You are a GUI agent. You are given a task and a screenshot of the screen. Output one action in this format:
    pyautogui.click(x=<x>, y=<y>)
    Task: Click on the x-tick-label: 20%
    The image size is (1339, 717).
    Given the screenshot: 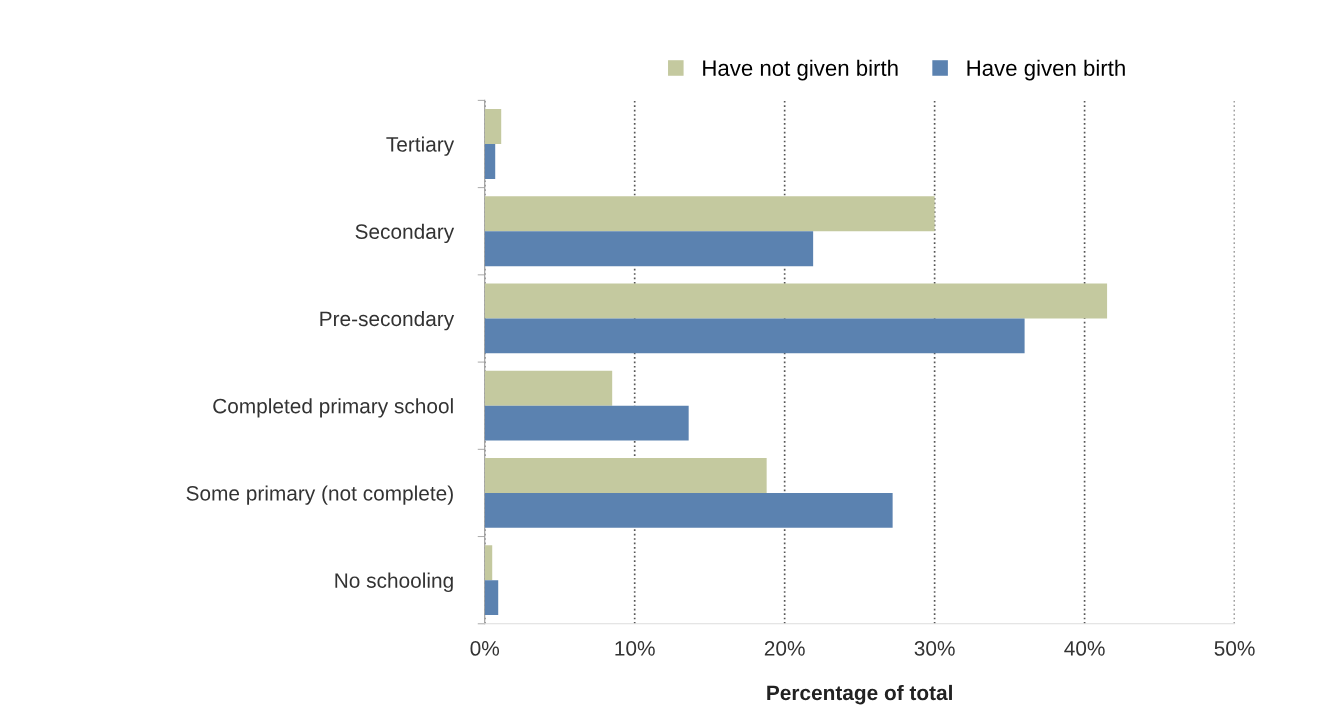 What is the action you would take?
    pyautogui.click(x=784, y=648)
    